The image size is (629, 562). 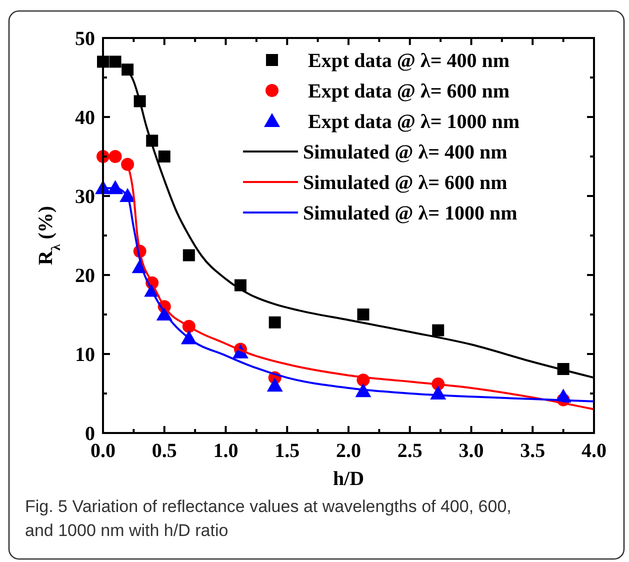 What do you see at coordinates (410, 213) in the screenshot?
I see `legend-label: Simulated @ λ= 1000 nm` at bounding box center [410, 213].